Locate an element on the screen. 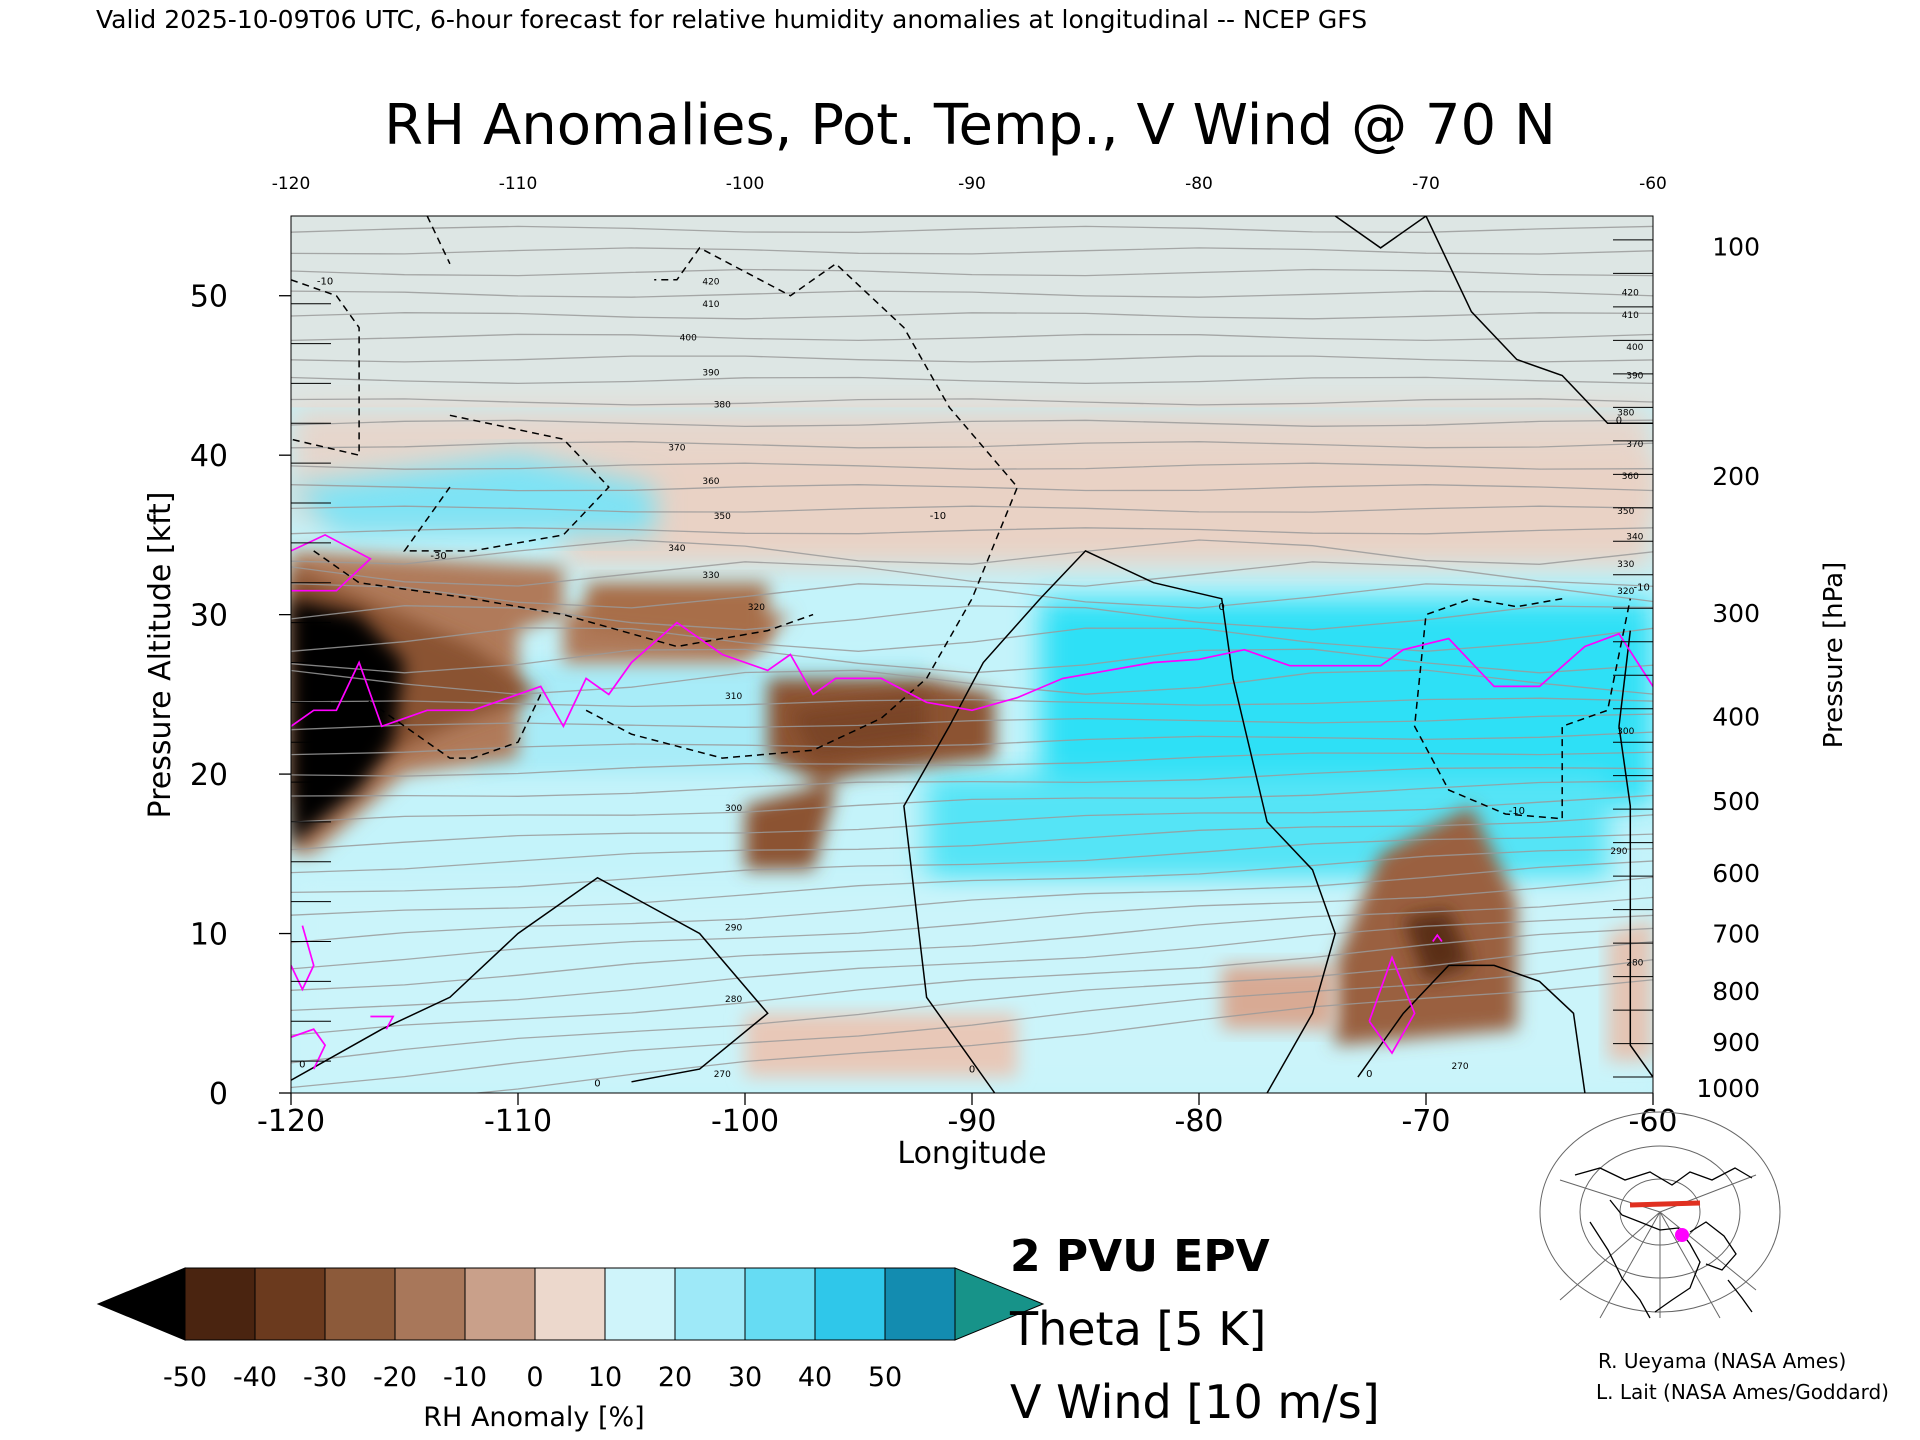  pressure-tick-label: 900 is located at coordinates (1736, 1042).